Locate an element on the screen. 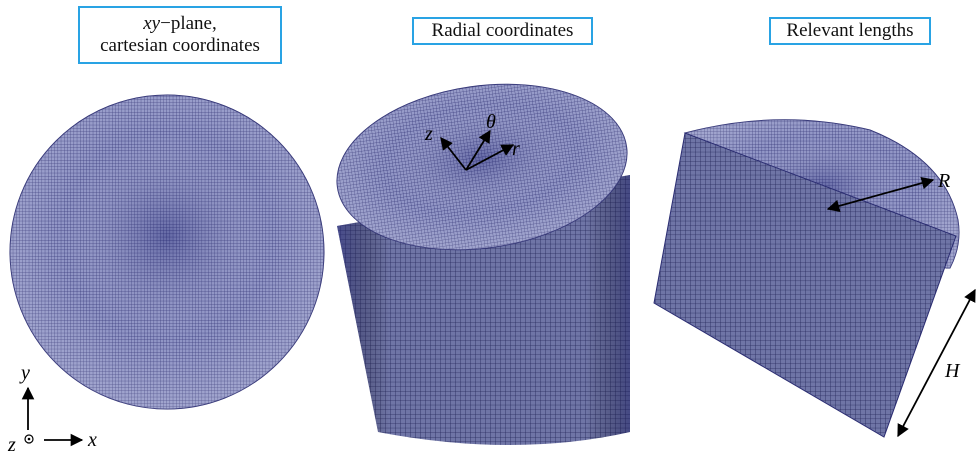 This screenshot has width=976, height=457. panel-title-radial: Radial coordinates is located at coordinates (502, 31).